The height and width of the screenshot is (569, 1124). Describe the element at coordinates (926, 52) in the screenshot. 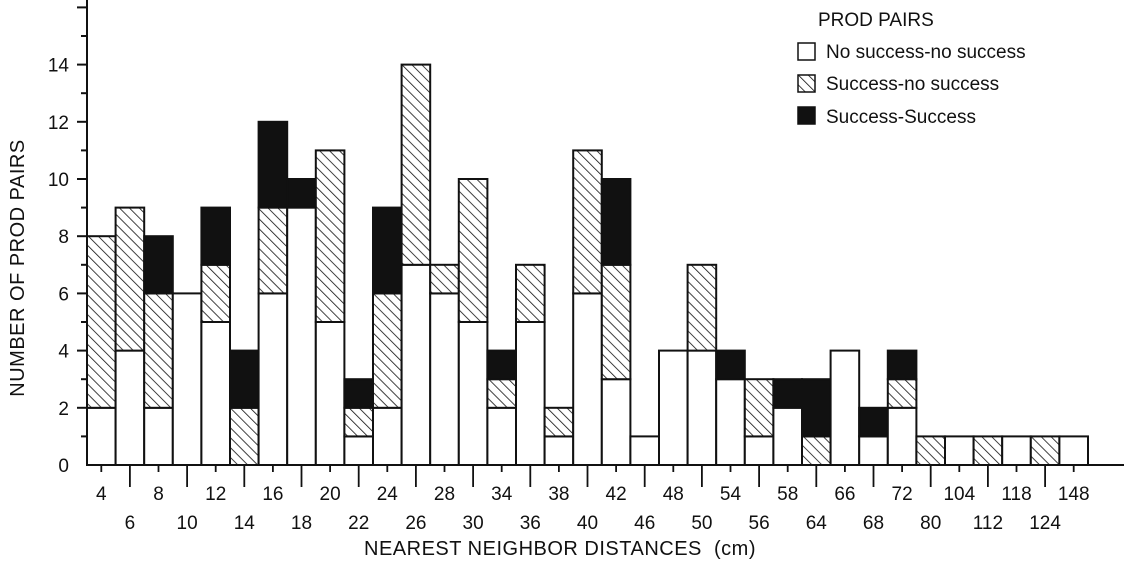

I see `legend-label-no-success: No success-no success` at that location.